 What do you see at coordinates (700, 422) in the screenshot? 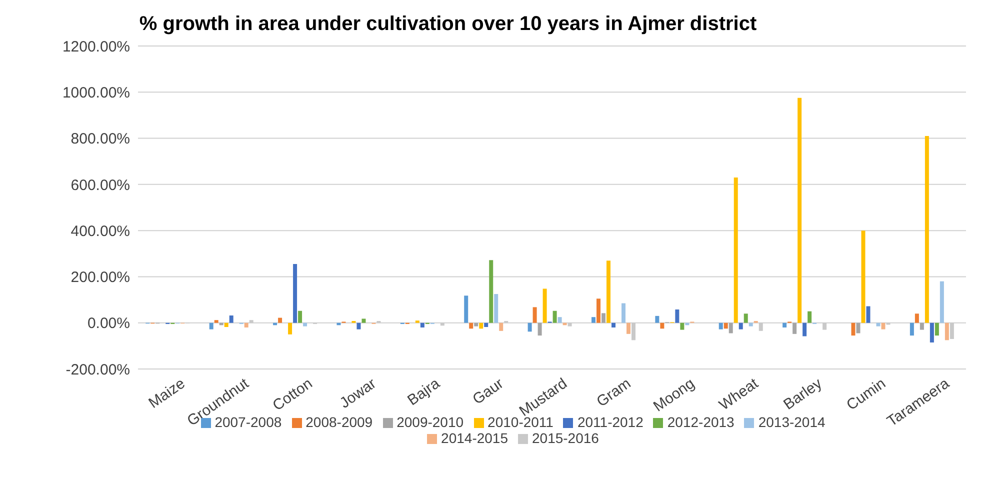
I see `legend-label: 2012-2013` at bounding box center [700, 422].